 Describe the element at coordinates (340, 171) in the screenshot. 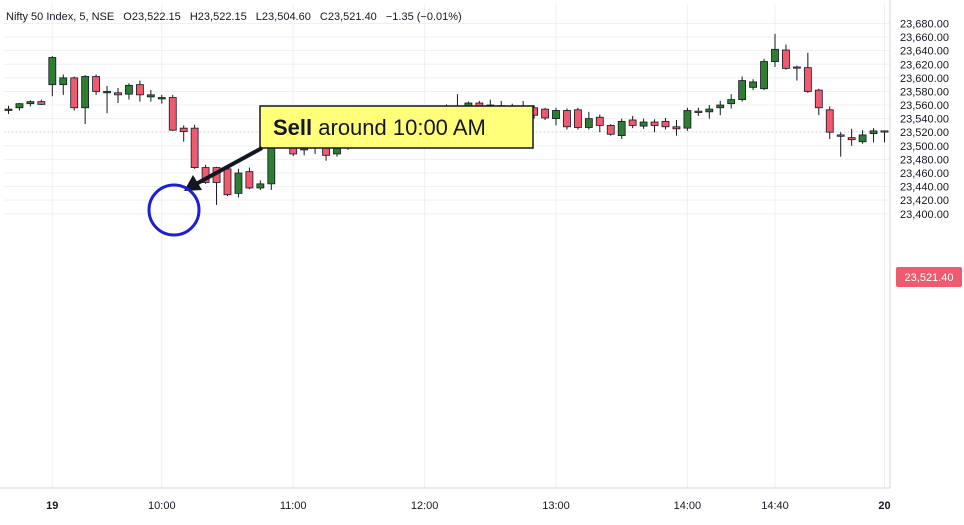

I see `sell-annotation: Sell around 10:00 AM` at that location.